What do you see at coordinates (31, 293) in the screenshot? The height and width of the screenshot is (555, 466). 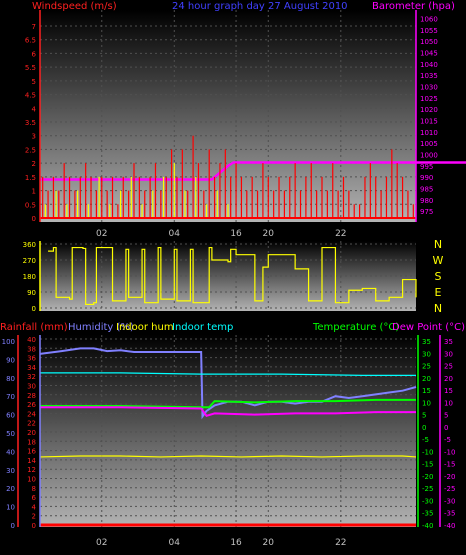 I see `dir-y-tick: 90` at bounding box center [31, 293].